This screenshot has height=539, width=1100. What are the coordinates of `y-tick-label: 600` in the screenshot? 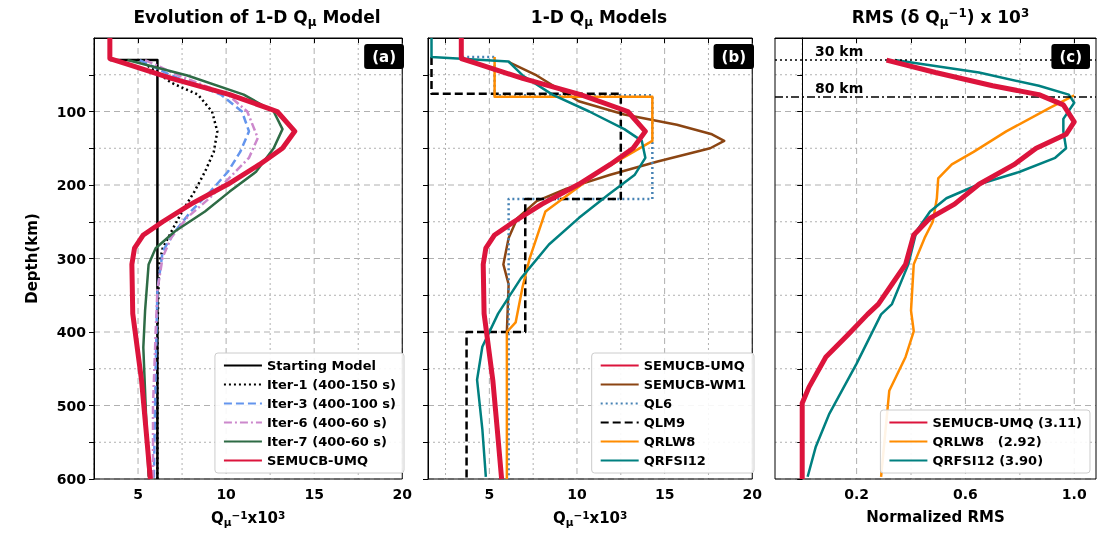 It's located at (71, 479).